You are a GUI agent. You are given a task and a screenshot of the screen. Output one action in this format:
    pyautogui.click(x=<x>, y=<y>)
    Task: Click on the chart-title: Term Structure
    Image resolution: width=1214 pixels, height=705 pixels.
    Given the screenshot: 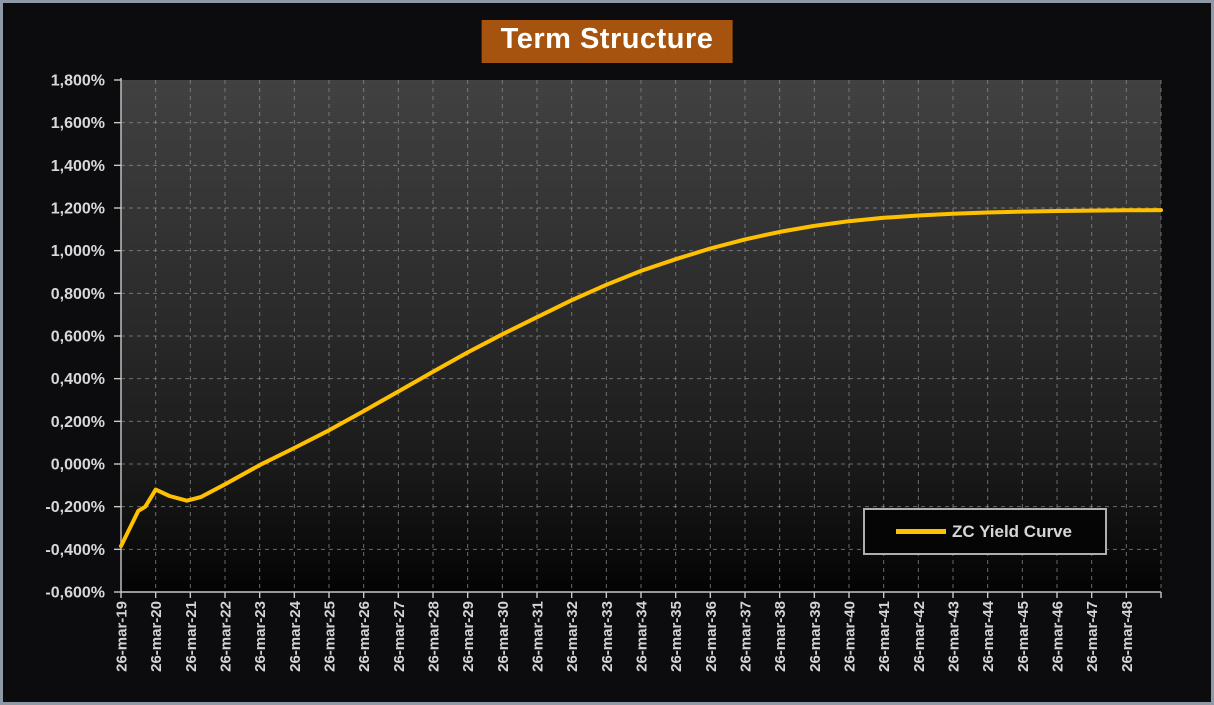 What is the action you would take?
    pyautogui.click(x=607, y=41)
    